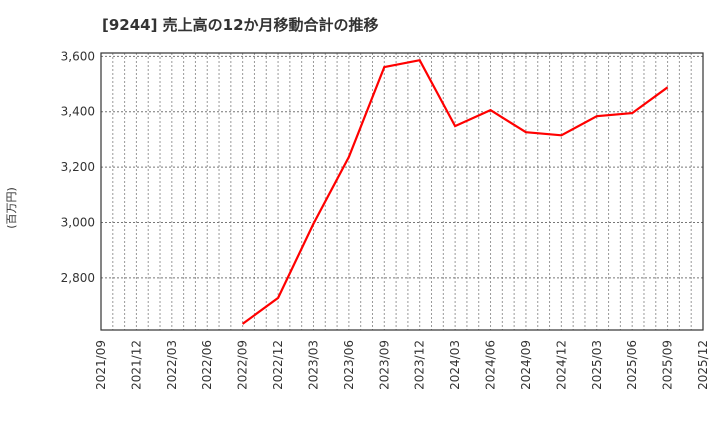 The height and width of the screenshot is (440, 720). I want to click on x-tick-label: 2025/12, so click(703, 365).